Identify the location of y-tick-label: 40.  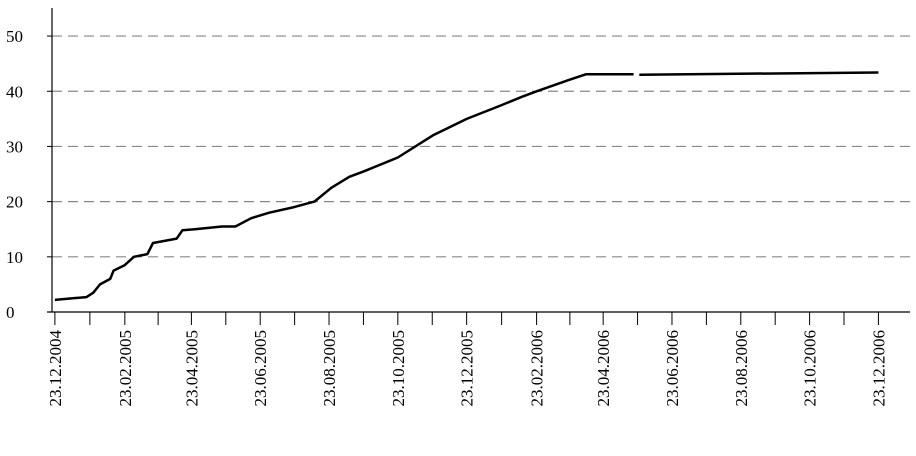
(14, 91).